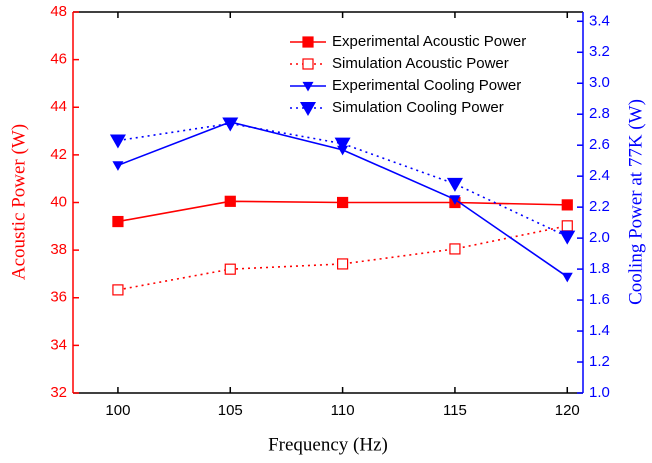  I want to click on y2-tick-label: 1.8, so click(599, 268).